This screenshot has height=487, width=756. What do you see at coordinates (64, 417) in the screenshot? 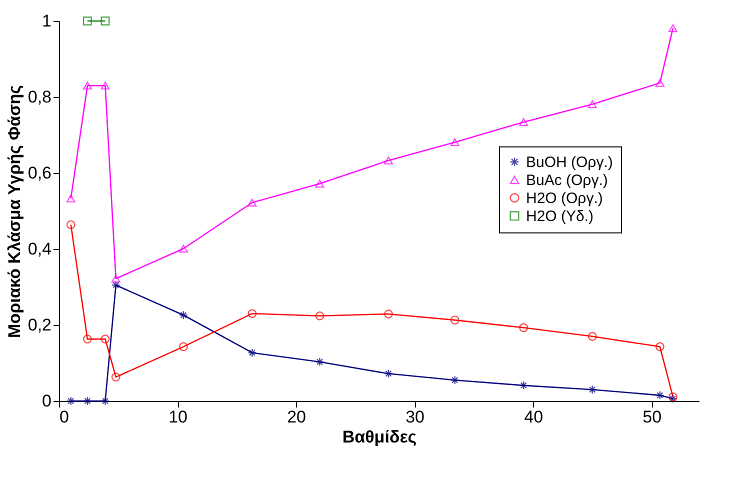
I see `x-tick-label: 0` at bounding box center [64, 417].